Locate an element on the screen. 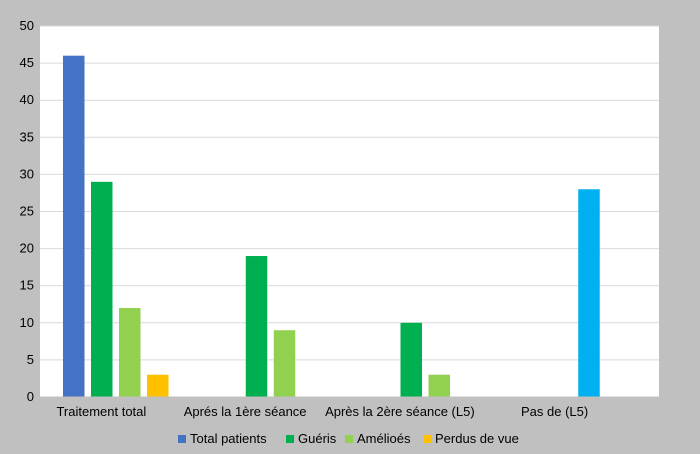 The image size is (700, 454). y-tick-label: 35 is located at coordinates (27, 136).